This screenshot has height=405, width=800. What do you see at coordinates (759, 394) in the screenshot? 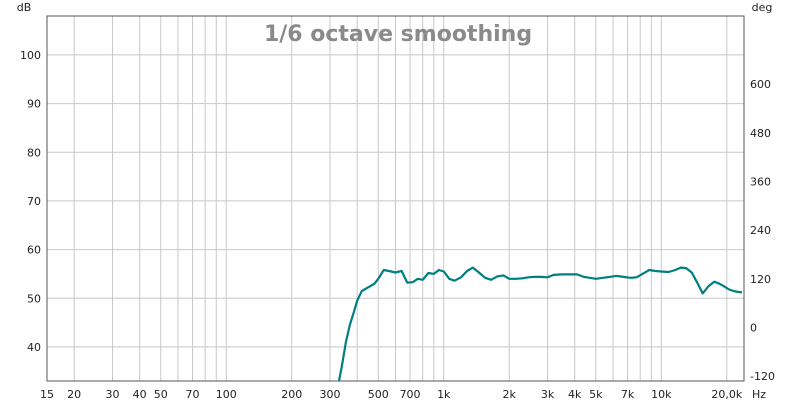
I see `x-axis-unit-label: Hz` at bounding box center [759, 394].